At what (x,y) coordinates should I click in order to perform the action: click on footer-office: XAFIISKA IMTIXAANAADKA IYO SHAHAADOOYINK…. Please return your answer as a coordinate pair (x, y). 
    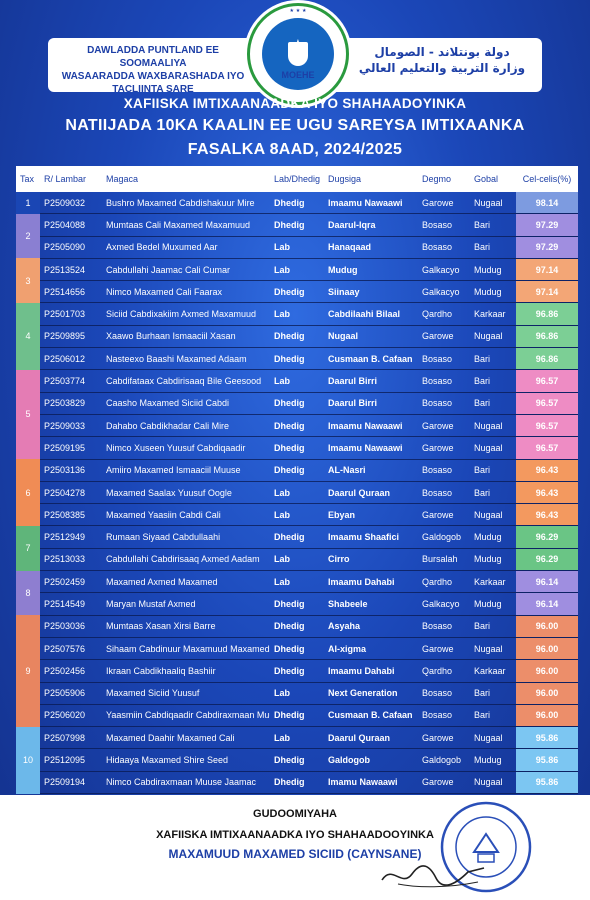
    Looking at the image, I should click on (295, 835).